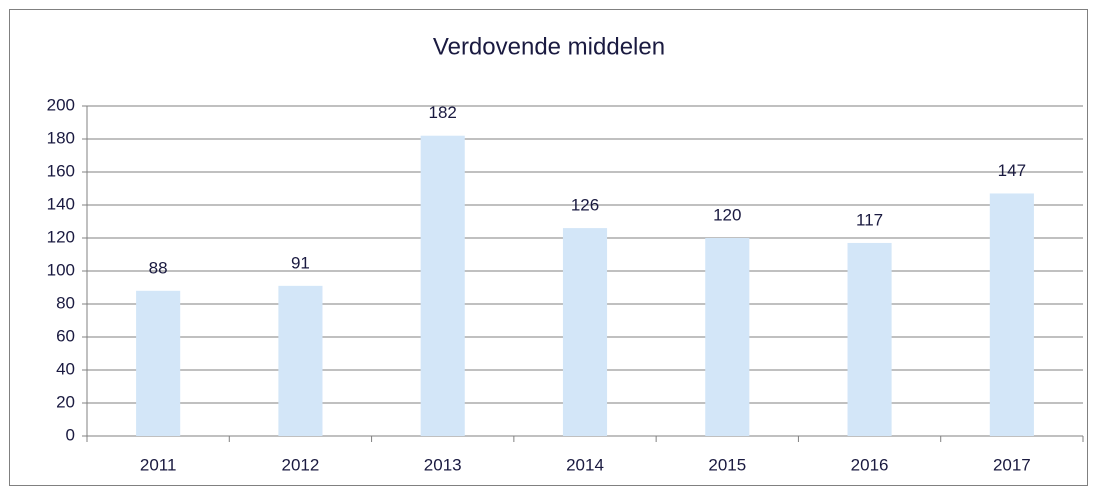  What do you see at coordinates (727, 214) in the screenshot?
I see `data-label: 120` at bounding box center [727, 214].